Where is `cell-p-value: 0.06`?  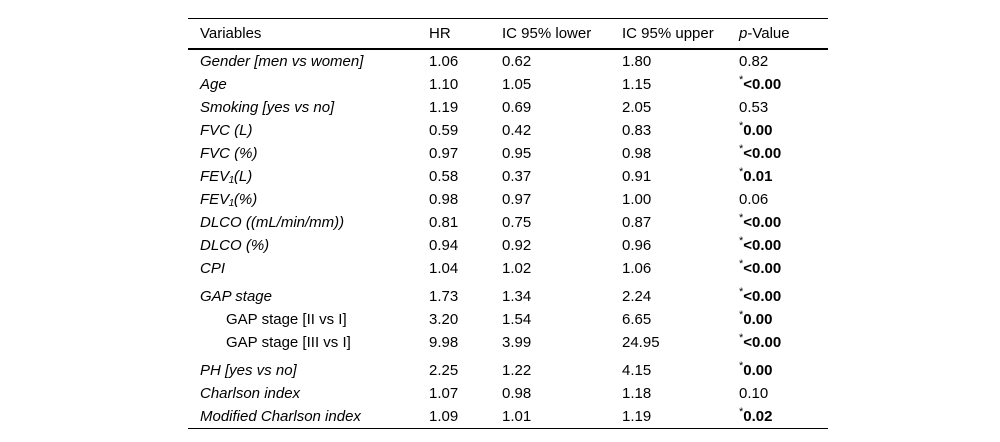 cell-p-value: 0.06 is located at coordinates (783, 199).